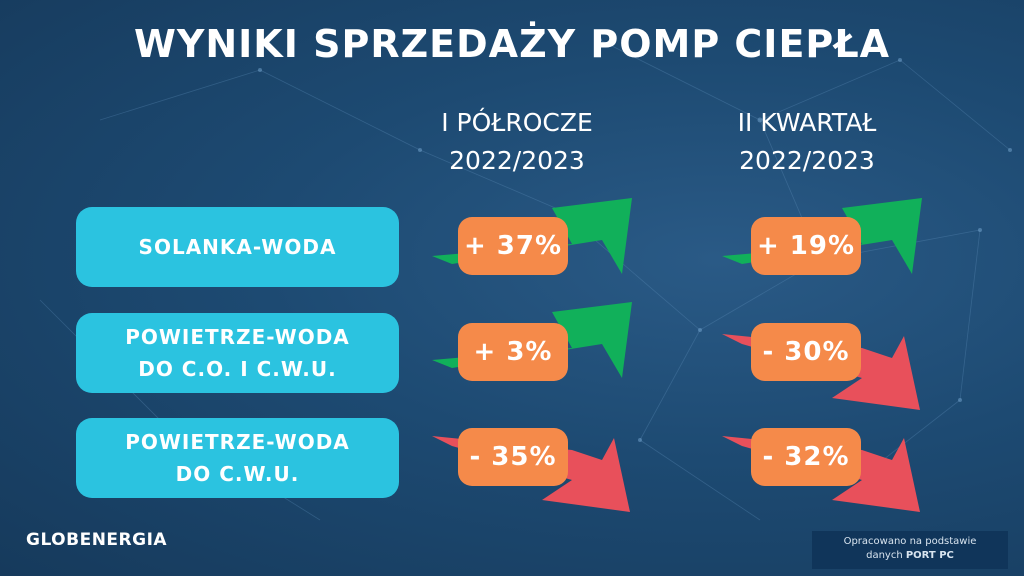 The image size is (1024, 576). Describe the element at coordinates (886, 555) in the screenshot. I see `source-prefix: danych` at that location.